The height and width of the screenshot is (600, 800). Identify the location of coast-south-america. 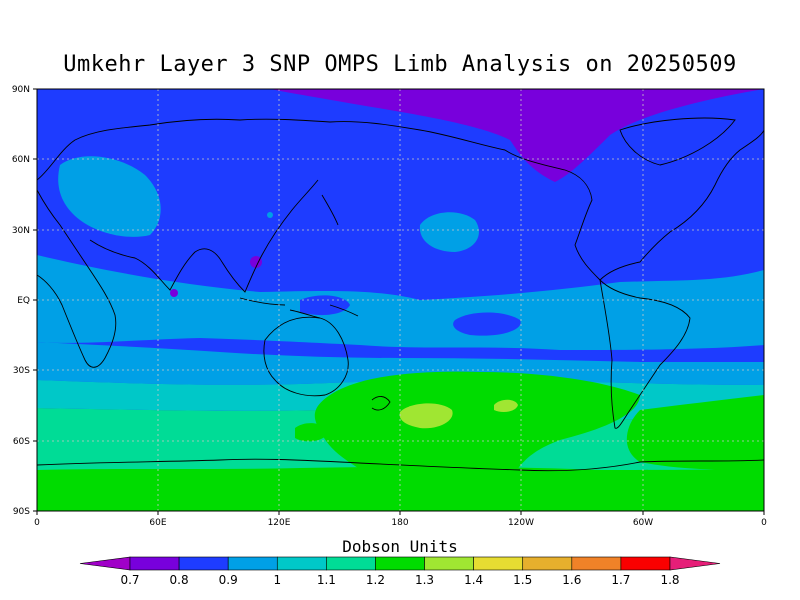
(645, 353).